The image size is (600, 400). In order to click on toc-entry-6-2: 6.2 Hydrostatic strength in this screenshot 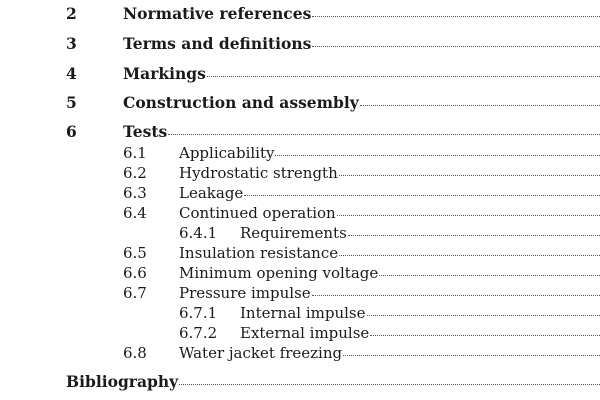, I will do `click(361, 173)`.